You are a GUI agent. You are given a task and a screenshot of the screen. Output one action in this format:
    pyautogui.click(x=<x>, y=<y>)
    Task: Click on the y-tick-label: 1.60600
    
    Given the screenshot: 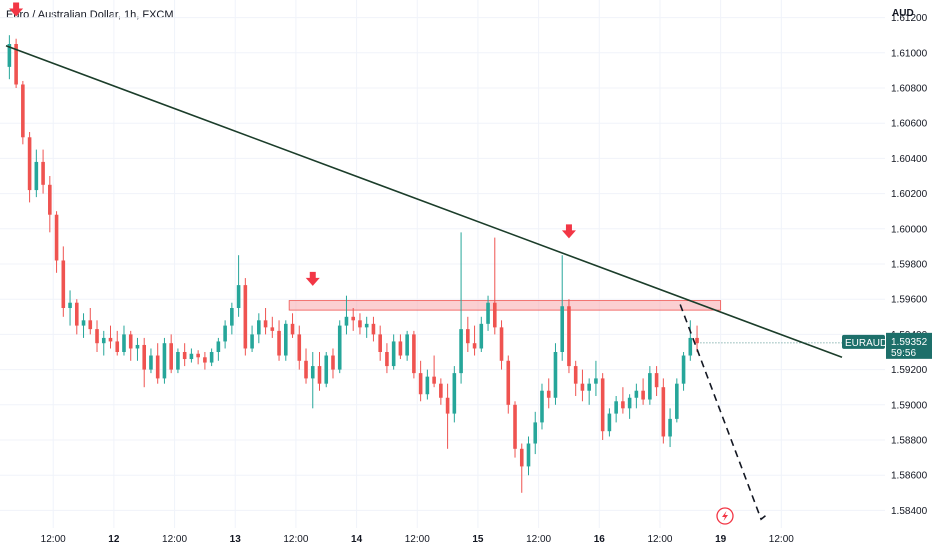 What is the action you would take?
    pyautogui.click(x=909, y=124)
    